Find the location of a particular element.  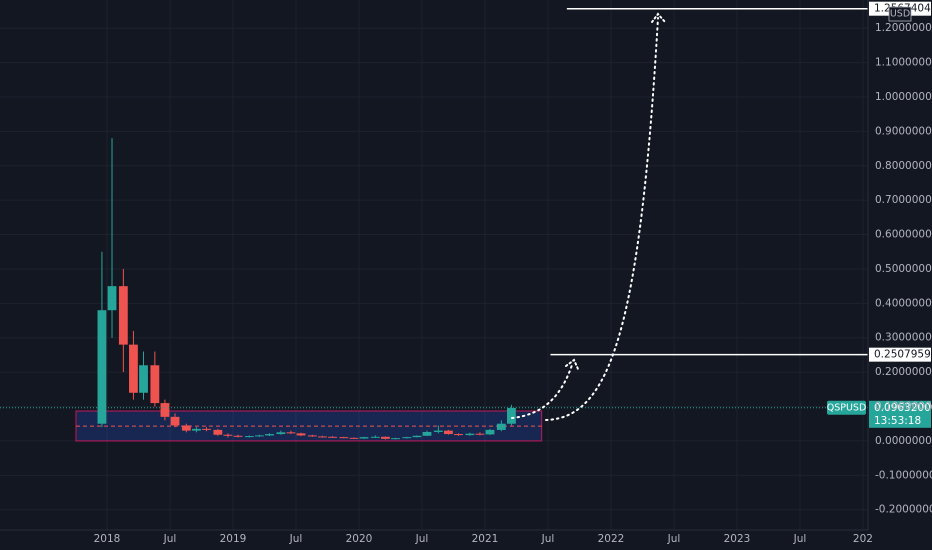

x-tick-label: 2023 is located at coordinates (737, 539).